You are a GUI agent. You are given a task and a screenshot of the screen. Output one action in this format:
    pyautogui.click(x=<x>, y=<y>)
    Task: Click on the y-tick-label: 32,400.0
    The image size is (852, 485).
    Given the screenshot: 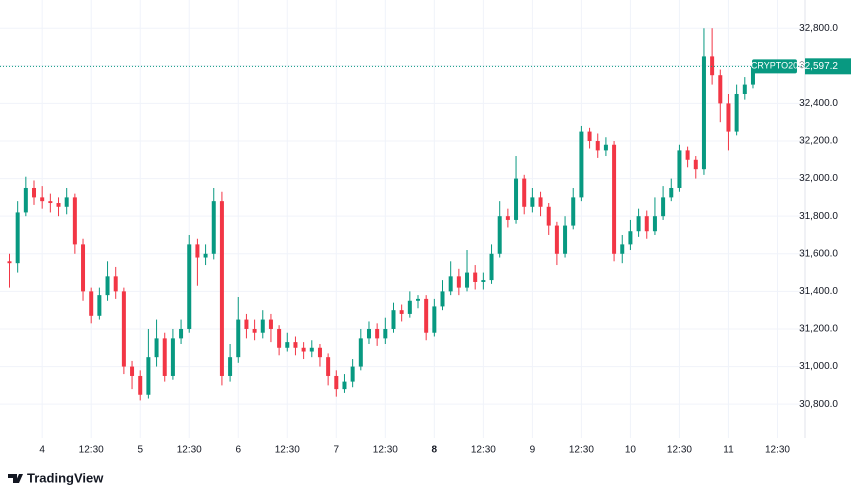 What is the action you would take?
    pyautogui.click(x=818, y=103)
    